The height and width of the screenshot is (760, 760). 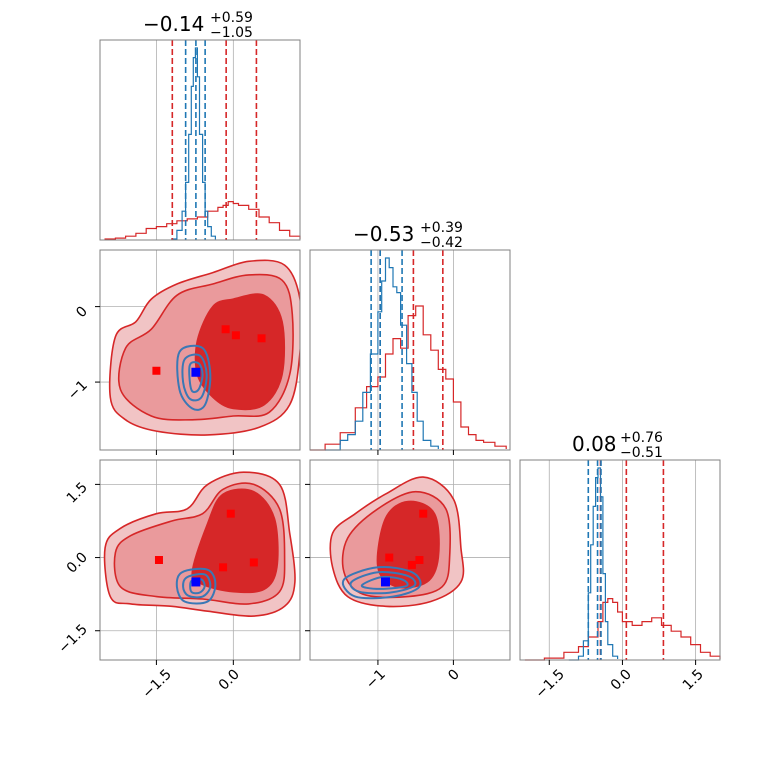 What do you see at coordinates (383, 234) in the screenshot?
I see `title-median-2: −0.53` at bounding box center [383, 234].